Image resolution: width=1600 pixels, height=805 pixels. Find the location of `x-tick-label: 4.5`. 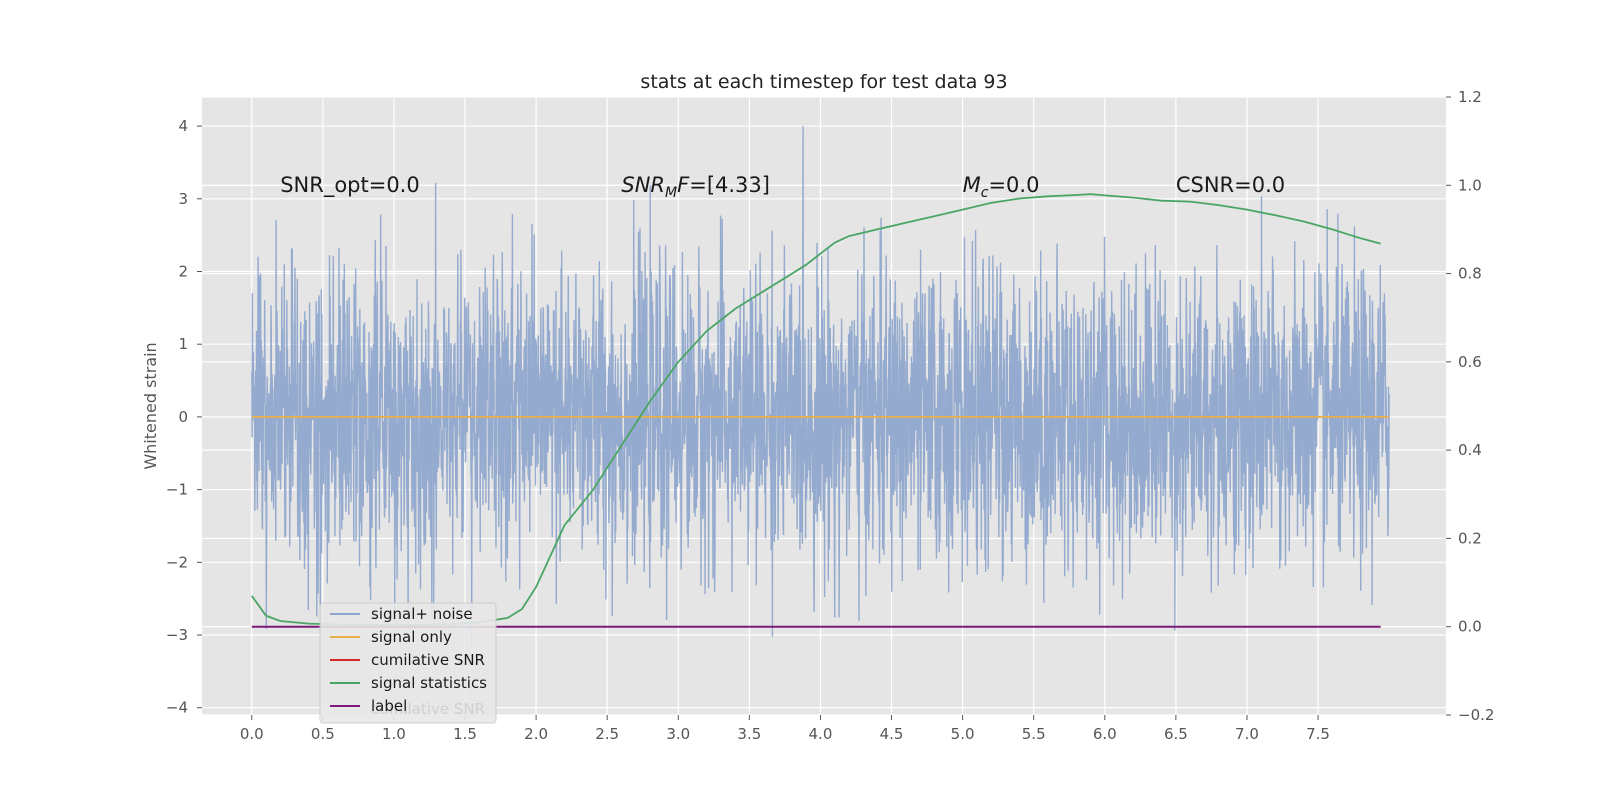

x-tick-label: 4.5 is located at coordinates (892, 734).